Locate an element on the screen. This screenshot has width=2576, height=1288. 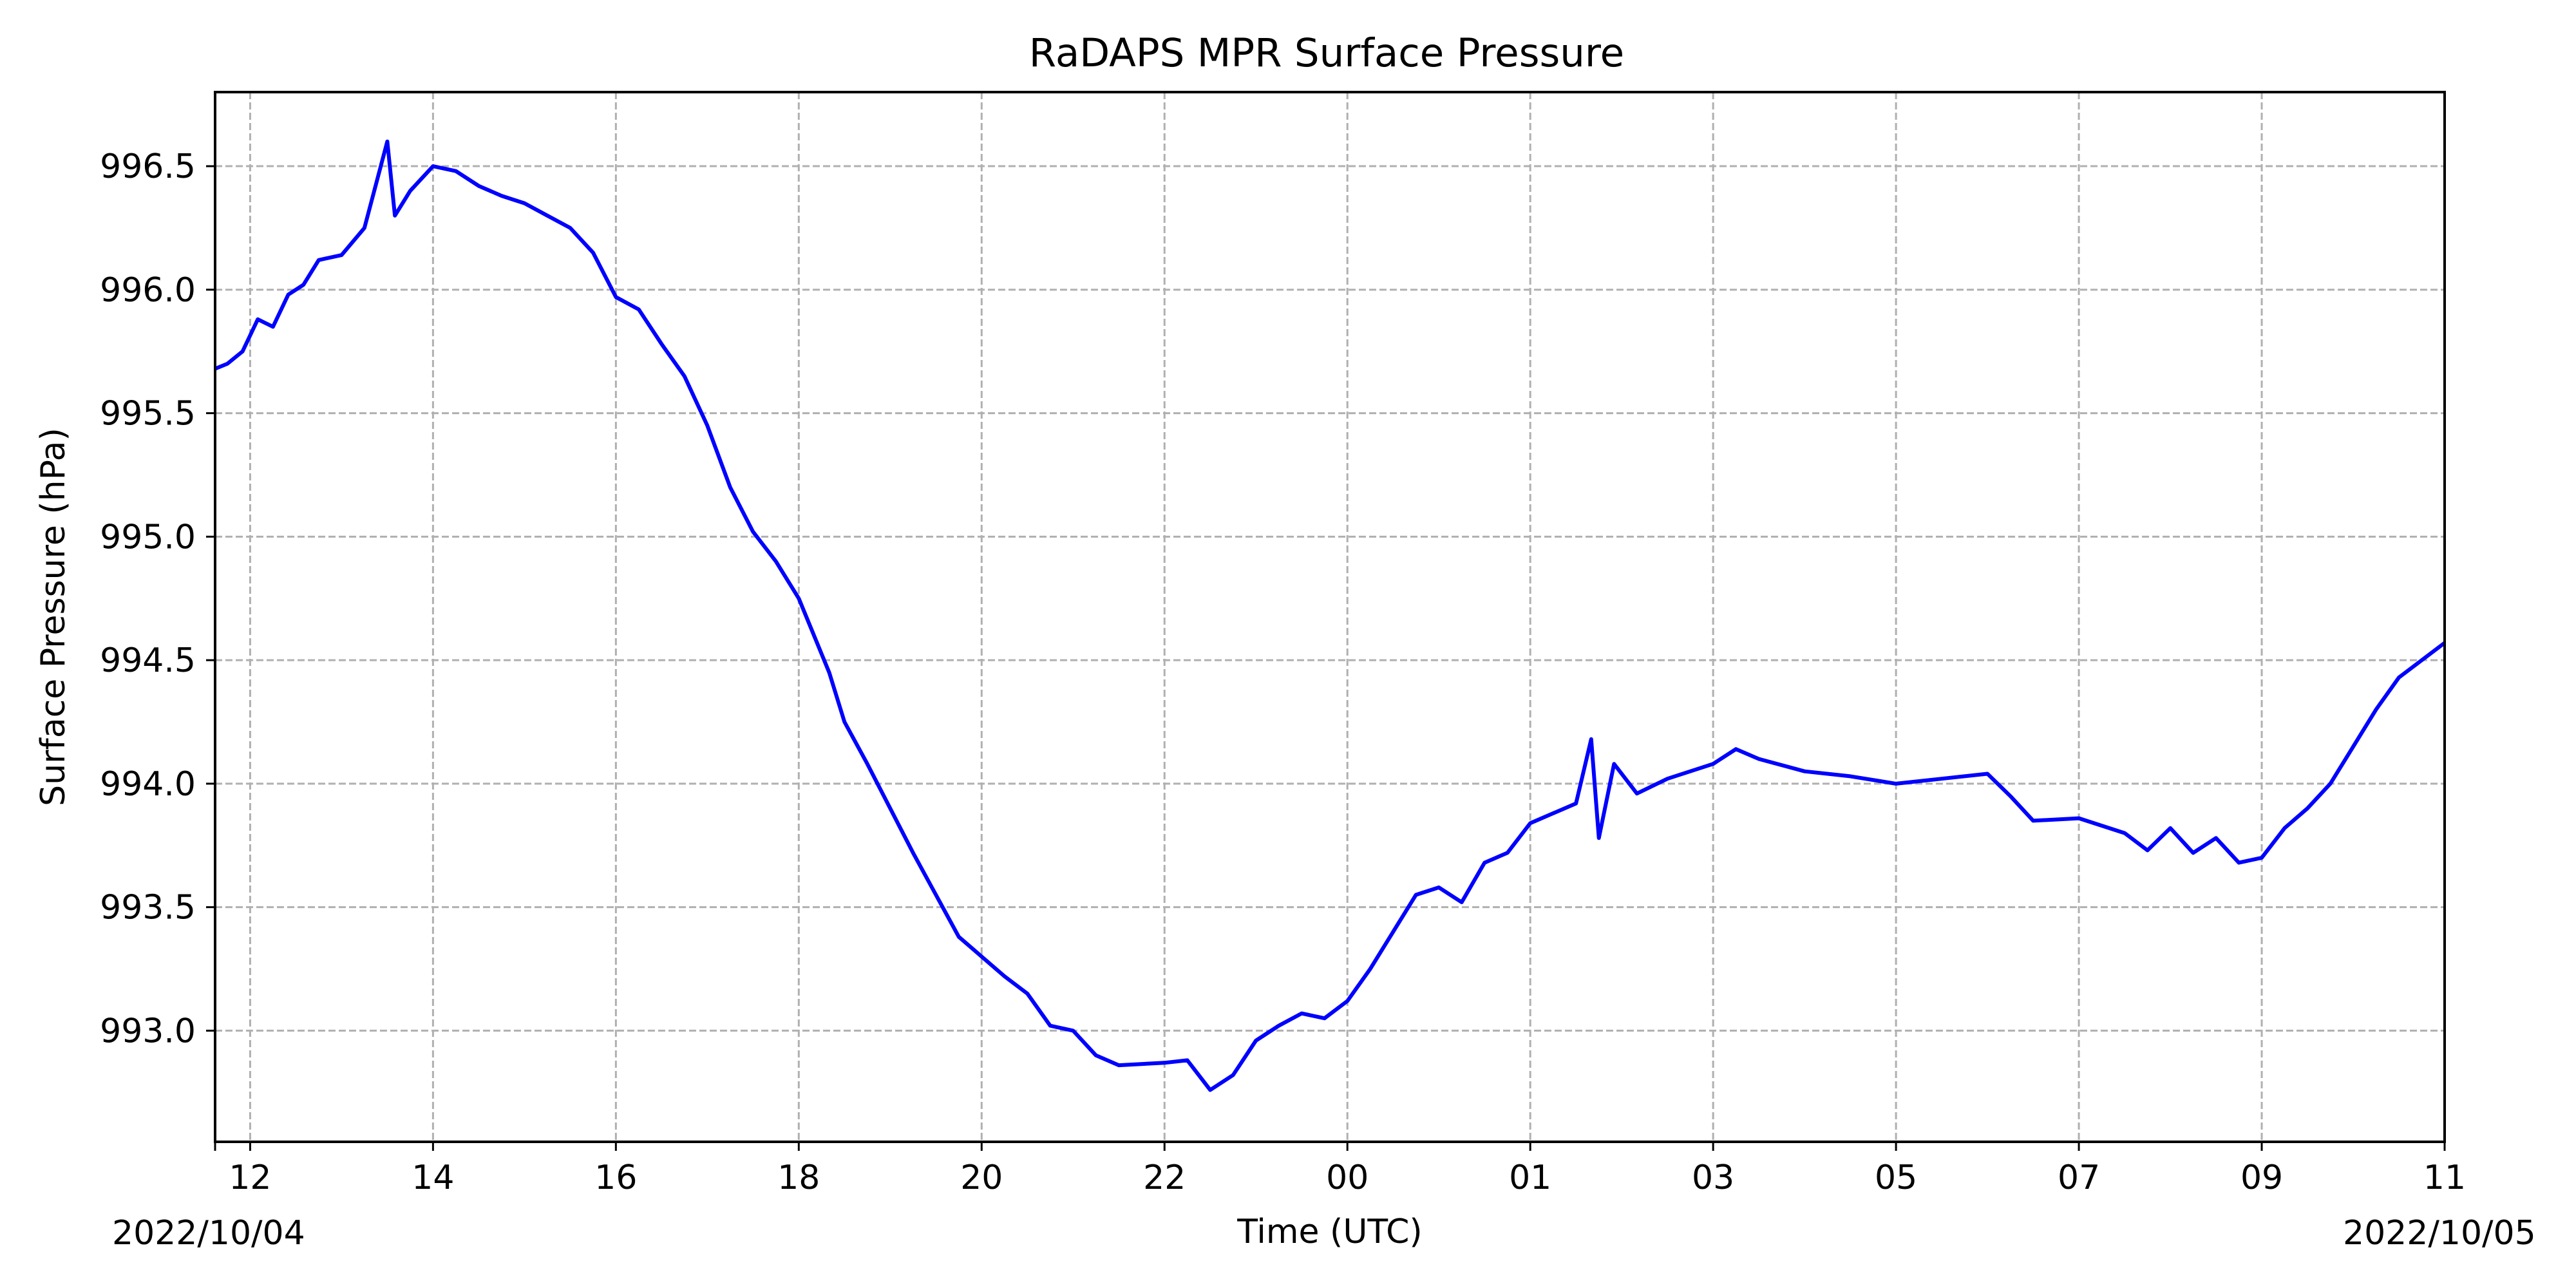
x-tick-label: 22 is located at coordinates (1164, 1178).